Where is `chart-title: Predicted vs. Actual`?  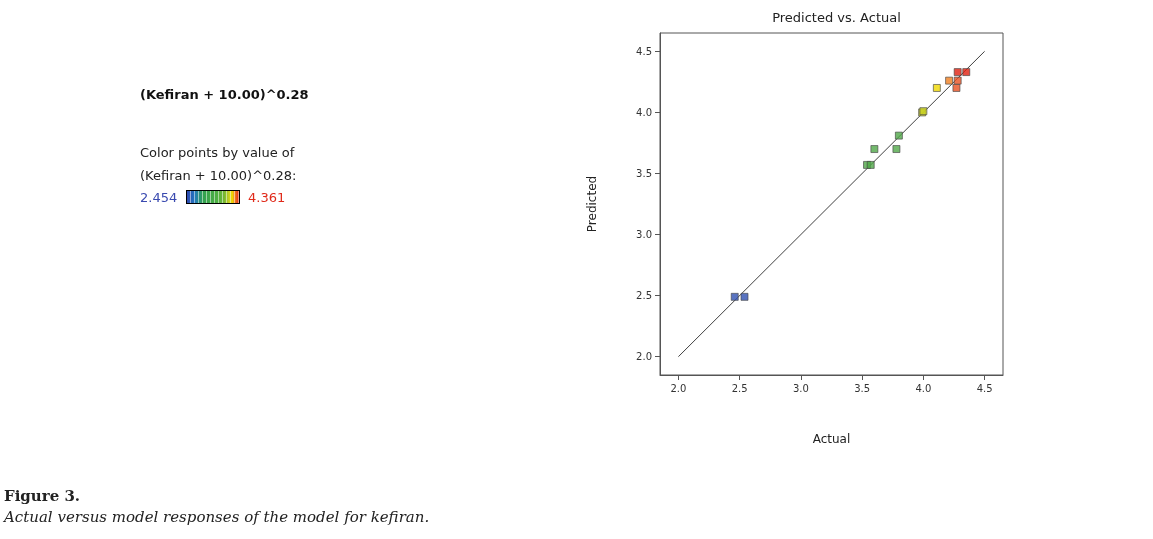
chart-title: Predicted vs. Actual is located at coordinates (836, 17).